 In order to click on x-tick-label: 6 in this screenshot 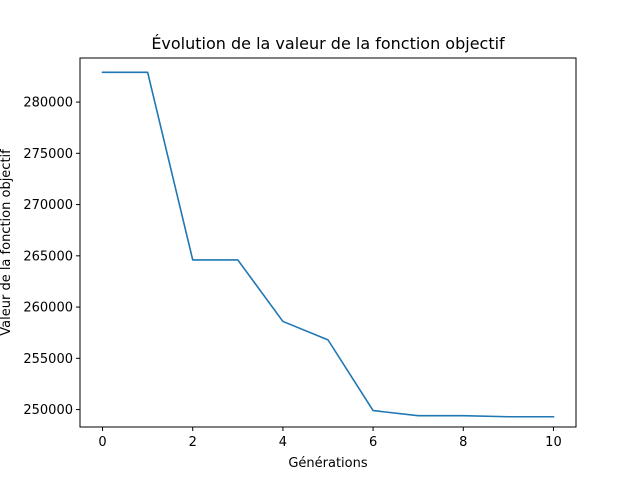, I will do `click(373, 442)`.